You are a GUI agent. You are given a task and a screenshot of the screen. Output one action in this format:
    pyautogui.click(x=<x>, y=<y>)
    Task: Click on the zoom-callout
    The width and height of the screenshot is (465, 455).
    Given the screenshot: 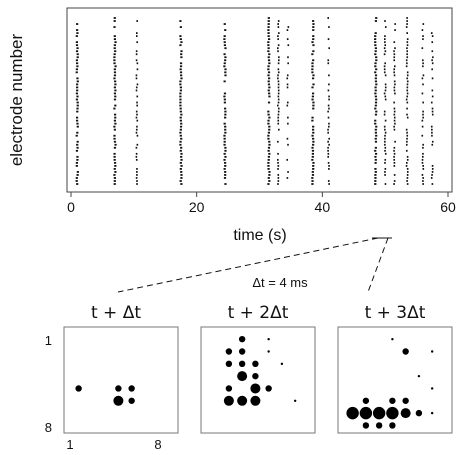 What is the action you would take?
    pyautogui.click(x=254, y=265)
    